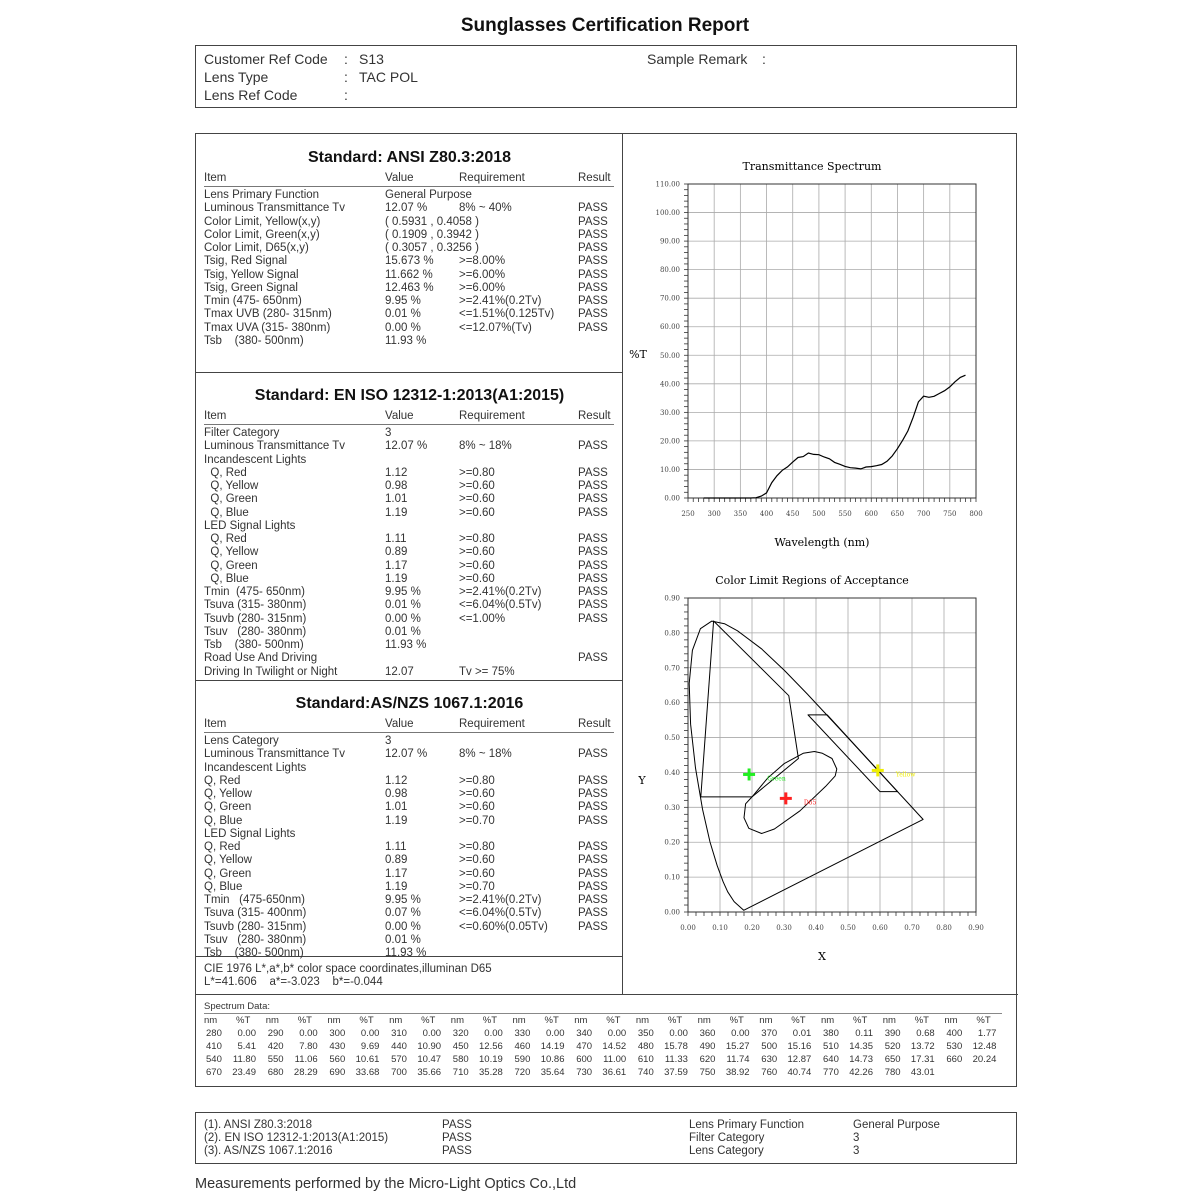 This screenshot has height=1200, width=1200. Describe the element at coordinates (818, 514) in the screenshot. I see `x-tick-label: 500` at that location.